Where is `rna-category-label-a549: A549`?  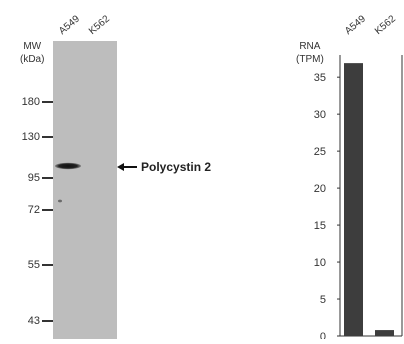 rna-category-label-a549: A549 is located at coordinates (355, 25).